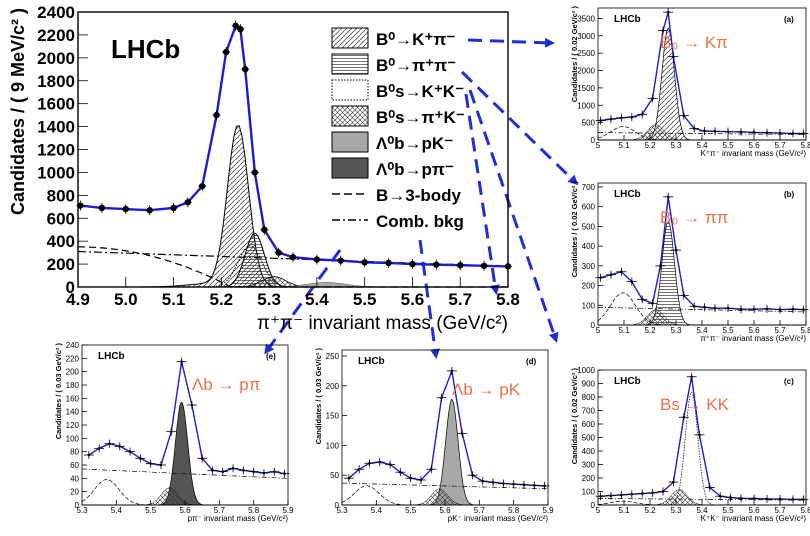 This screenshot has width=810, height=536. Describe the element at coordinates (56, 104) in the screenshot. I see `y-tick-label: 1600` at that location.